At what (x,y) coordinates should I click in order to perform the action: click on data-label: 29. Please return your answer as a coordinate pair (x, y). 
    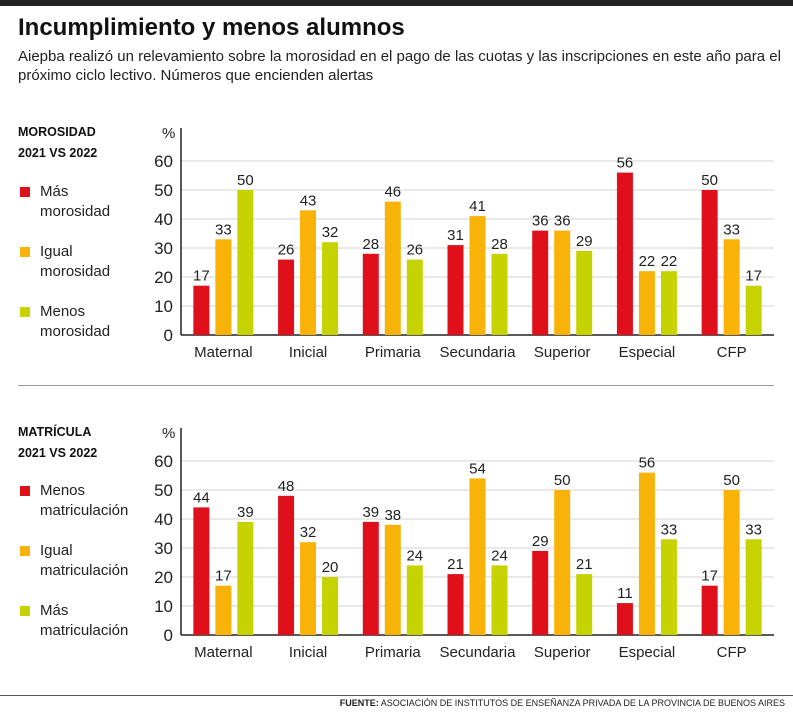
    Looking at the image, I should click on (540, 541).